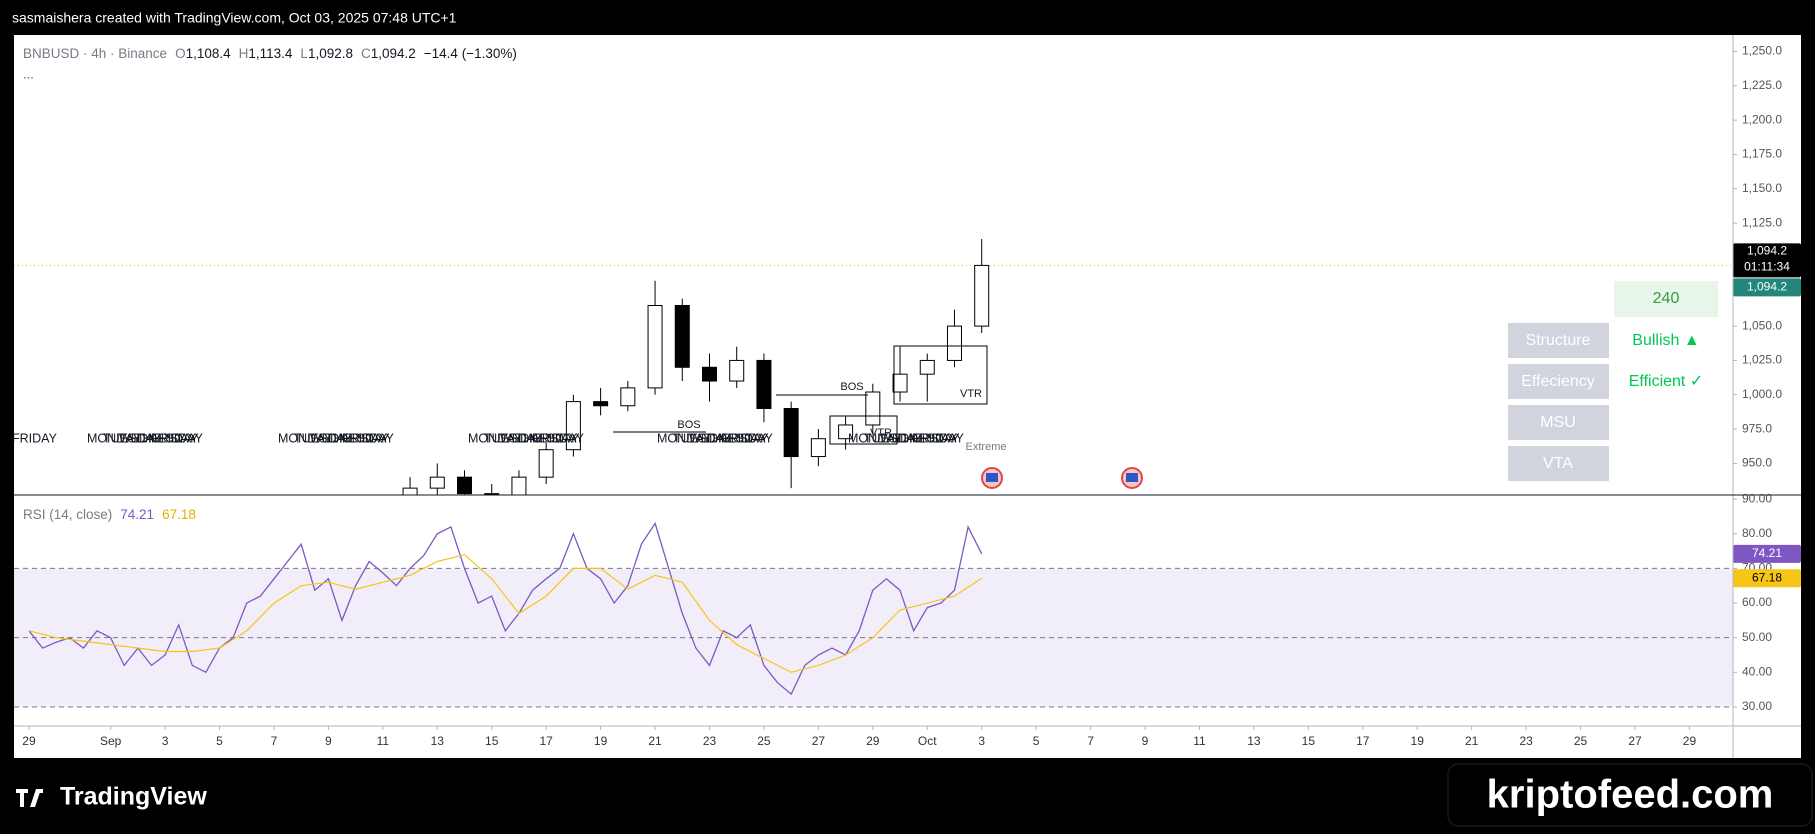  I want to click on close-price-box, so click(1767, 287).